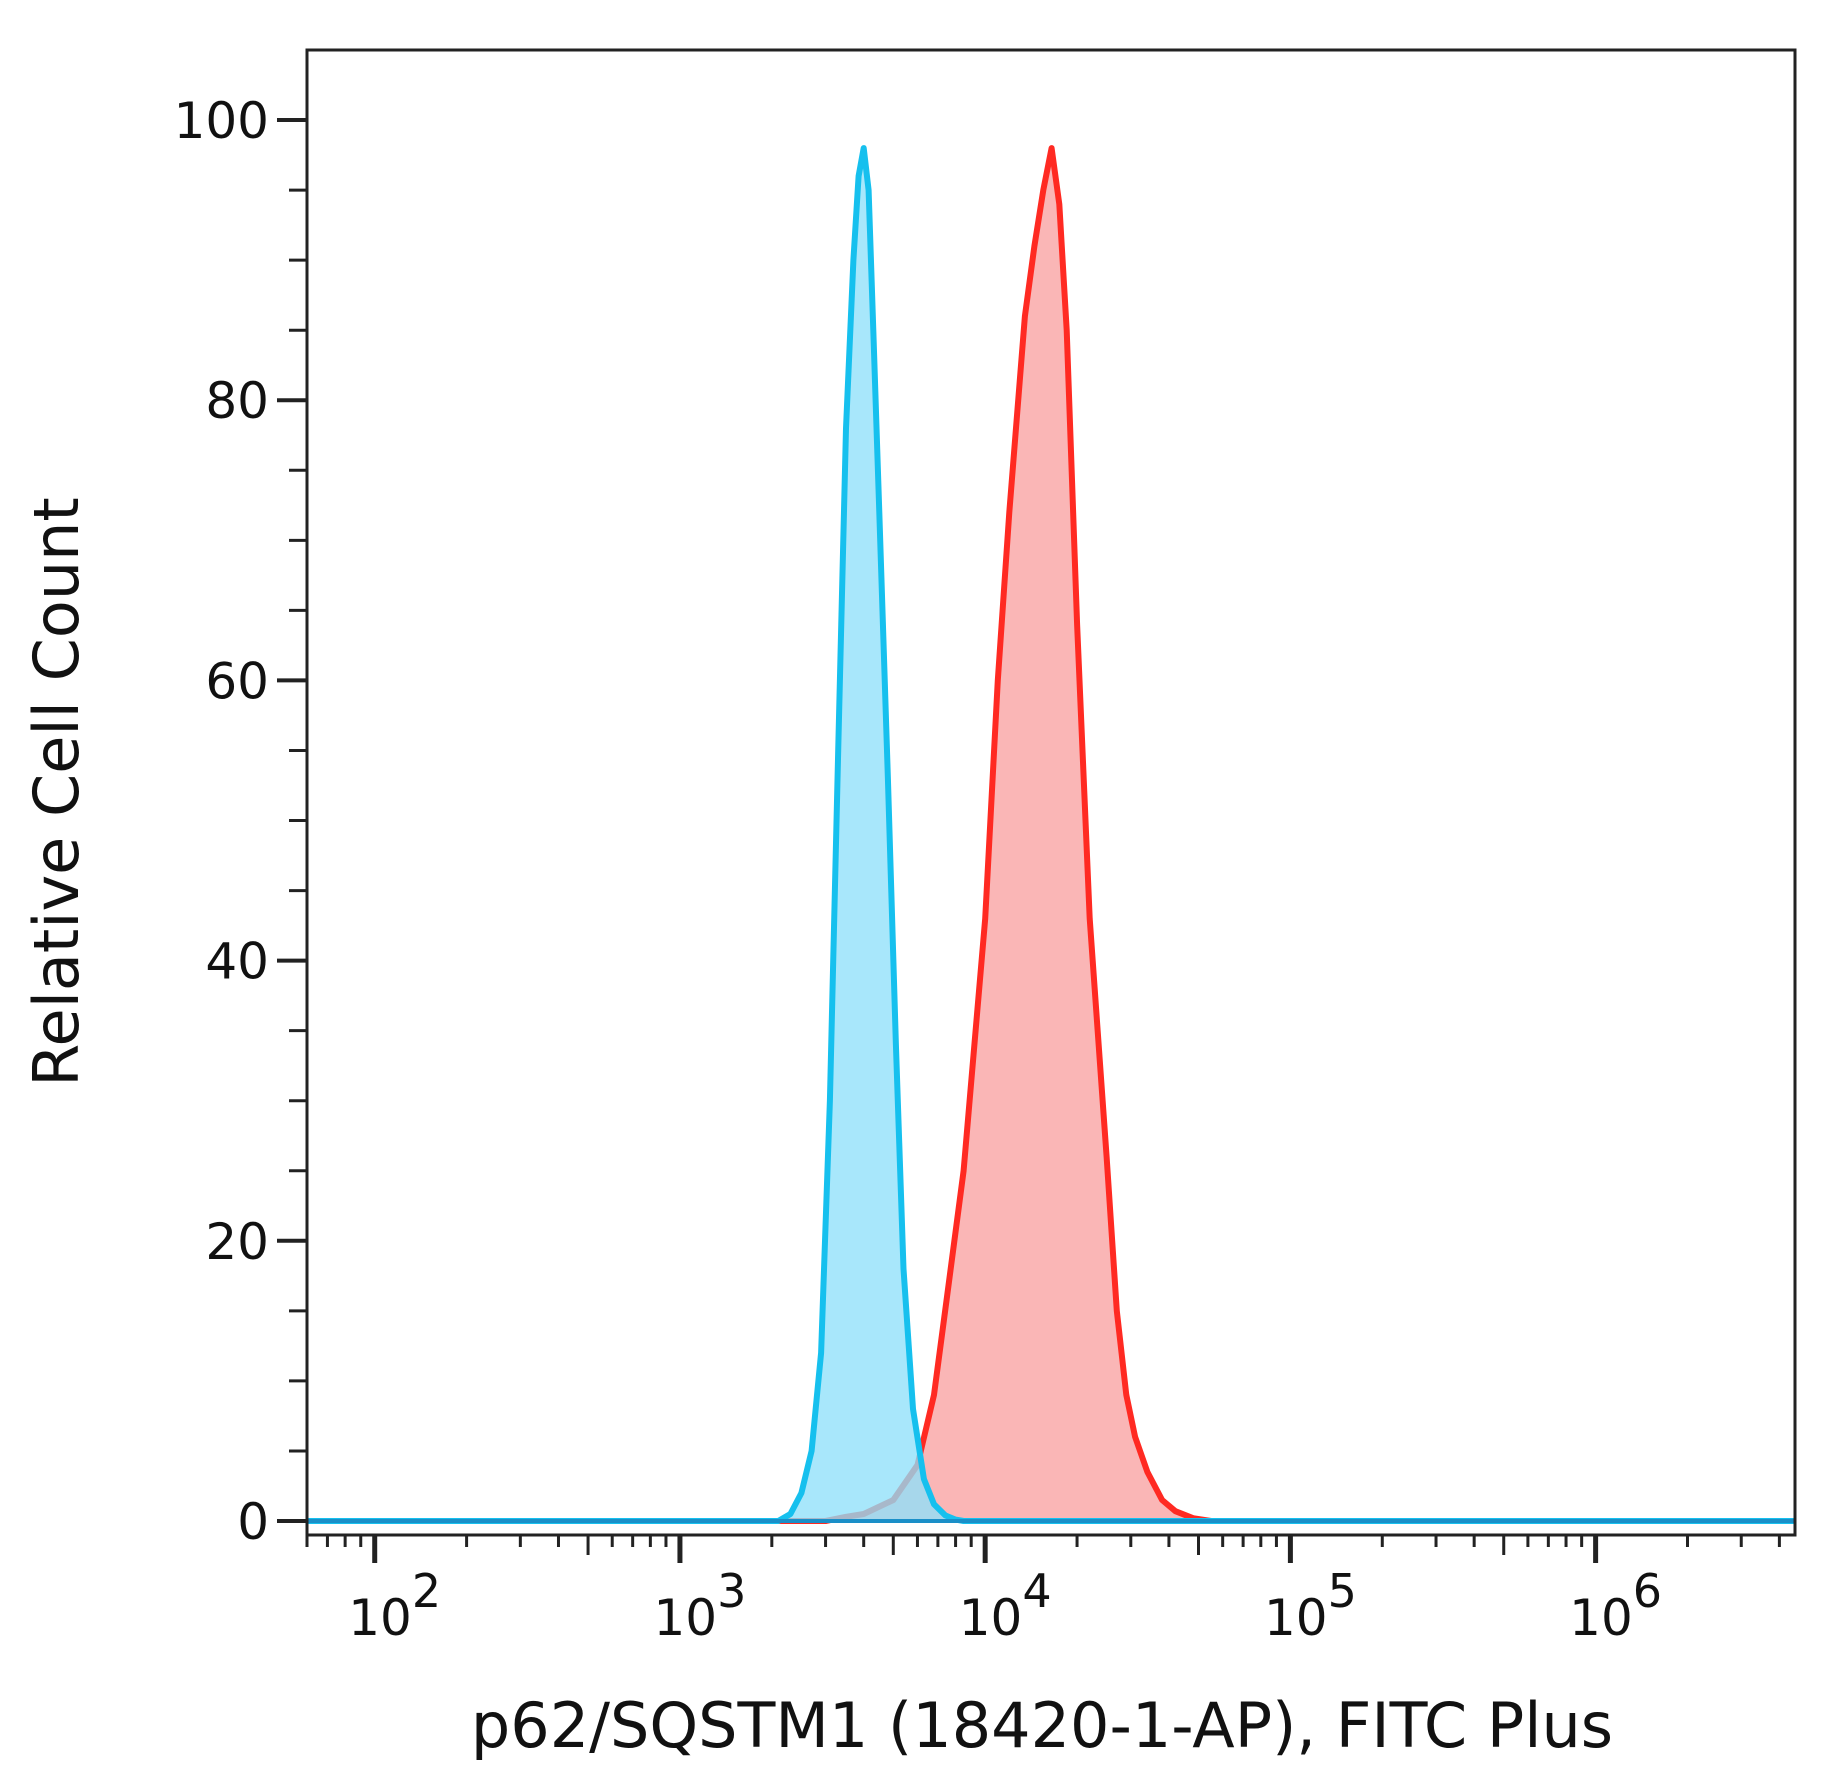 The width and height of the screenshot is (1844, 1776). Describe the element at coordinates (237, 1242) in the screenshot. I see `y-tick-label: 20` at that location.